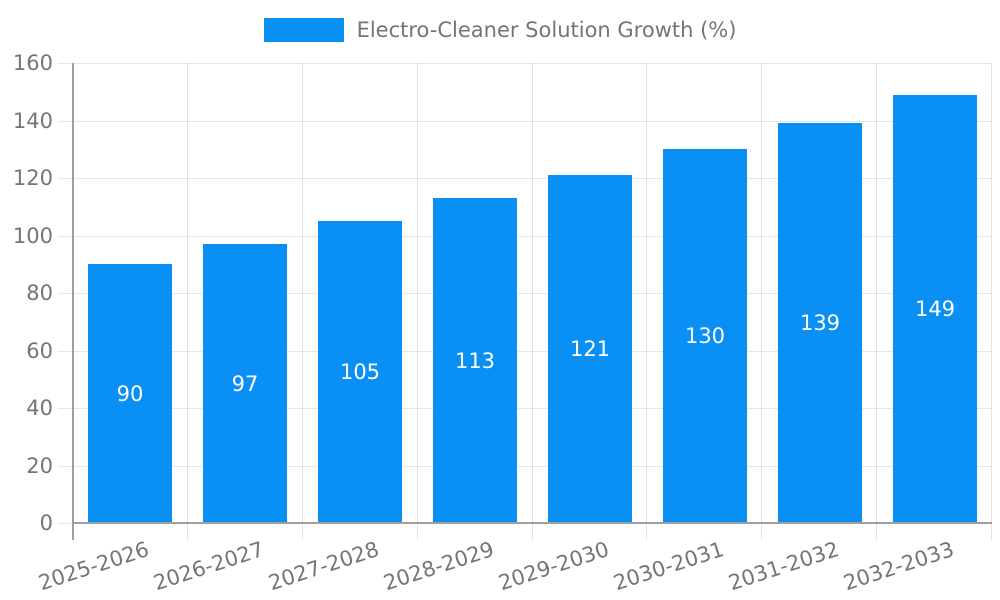 The width and height of the screenshot is (1000, 600). I want to click on x-tick-label: 2025-2026, so click(93, 566).